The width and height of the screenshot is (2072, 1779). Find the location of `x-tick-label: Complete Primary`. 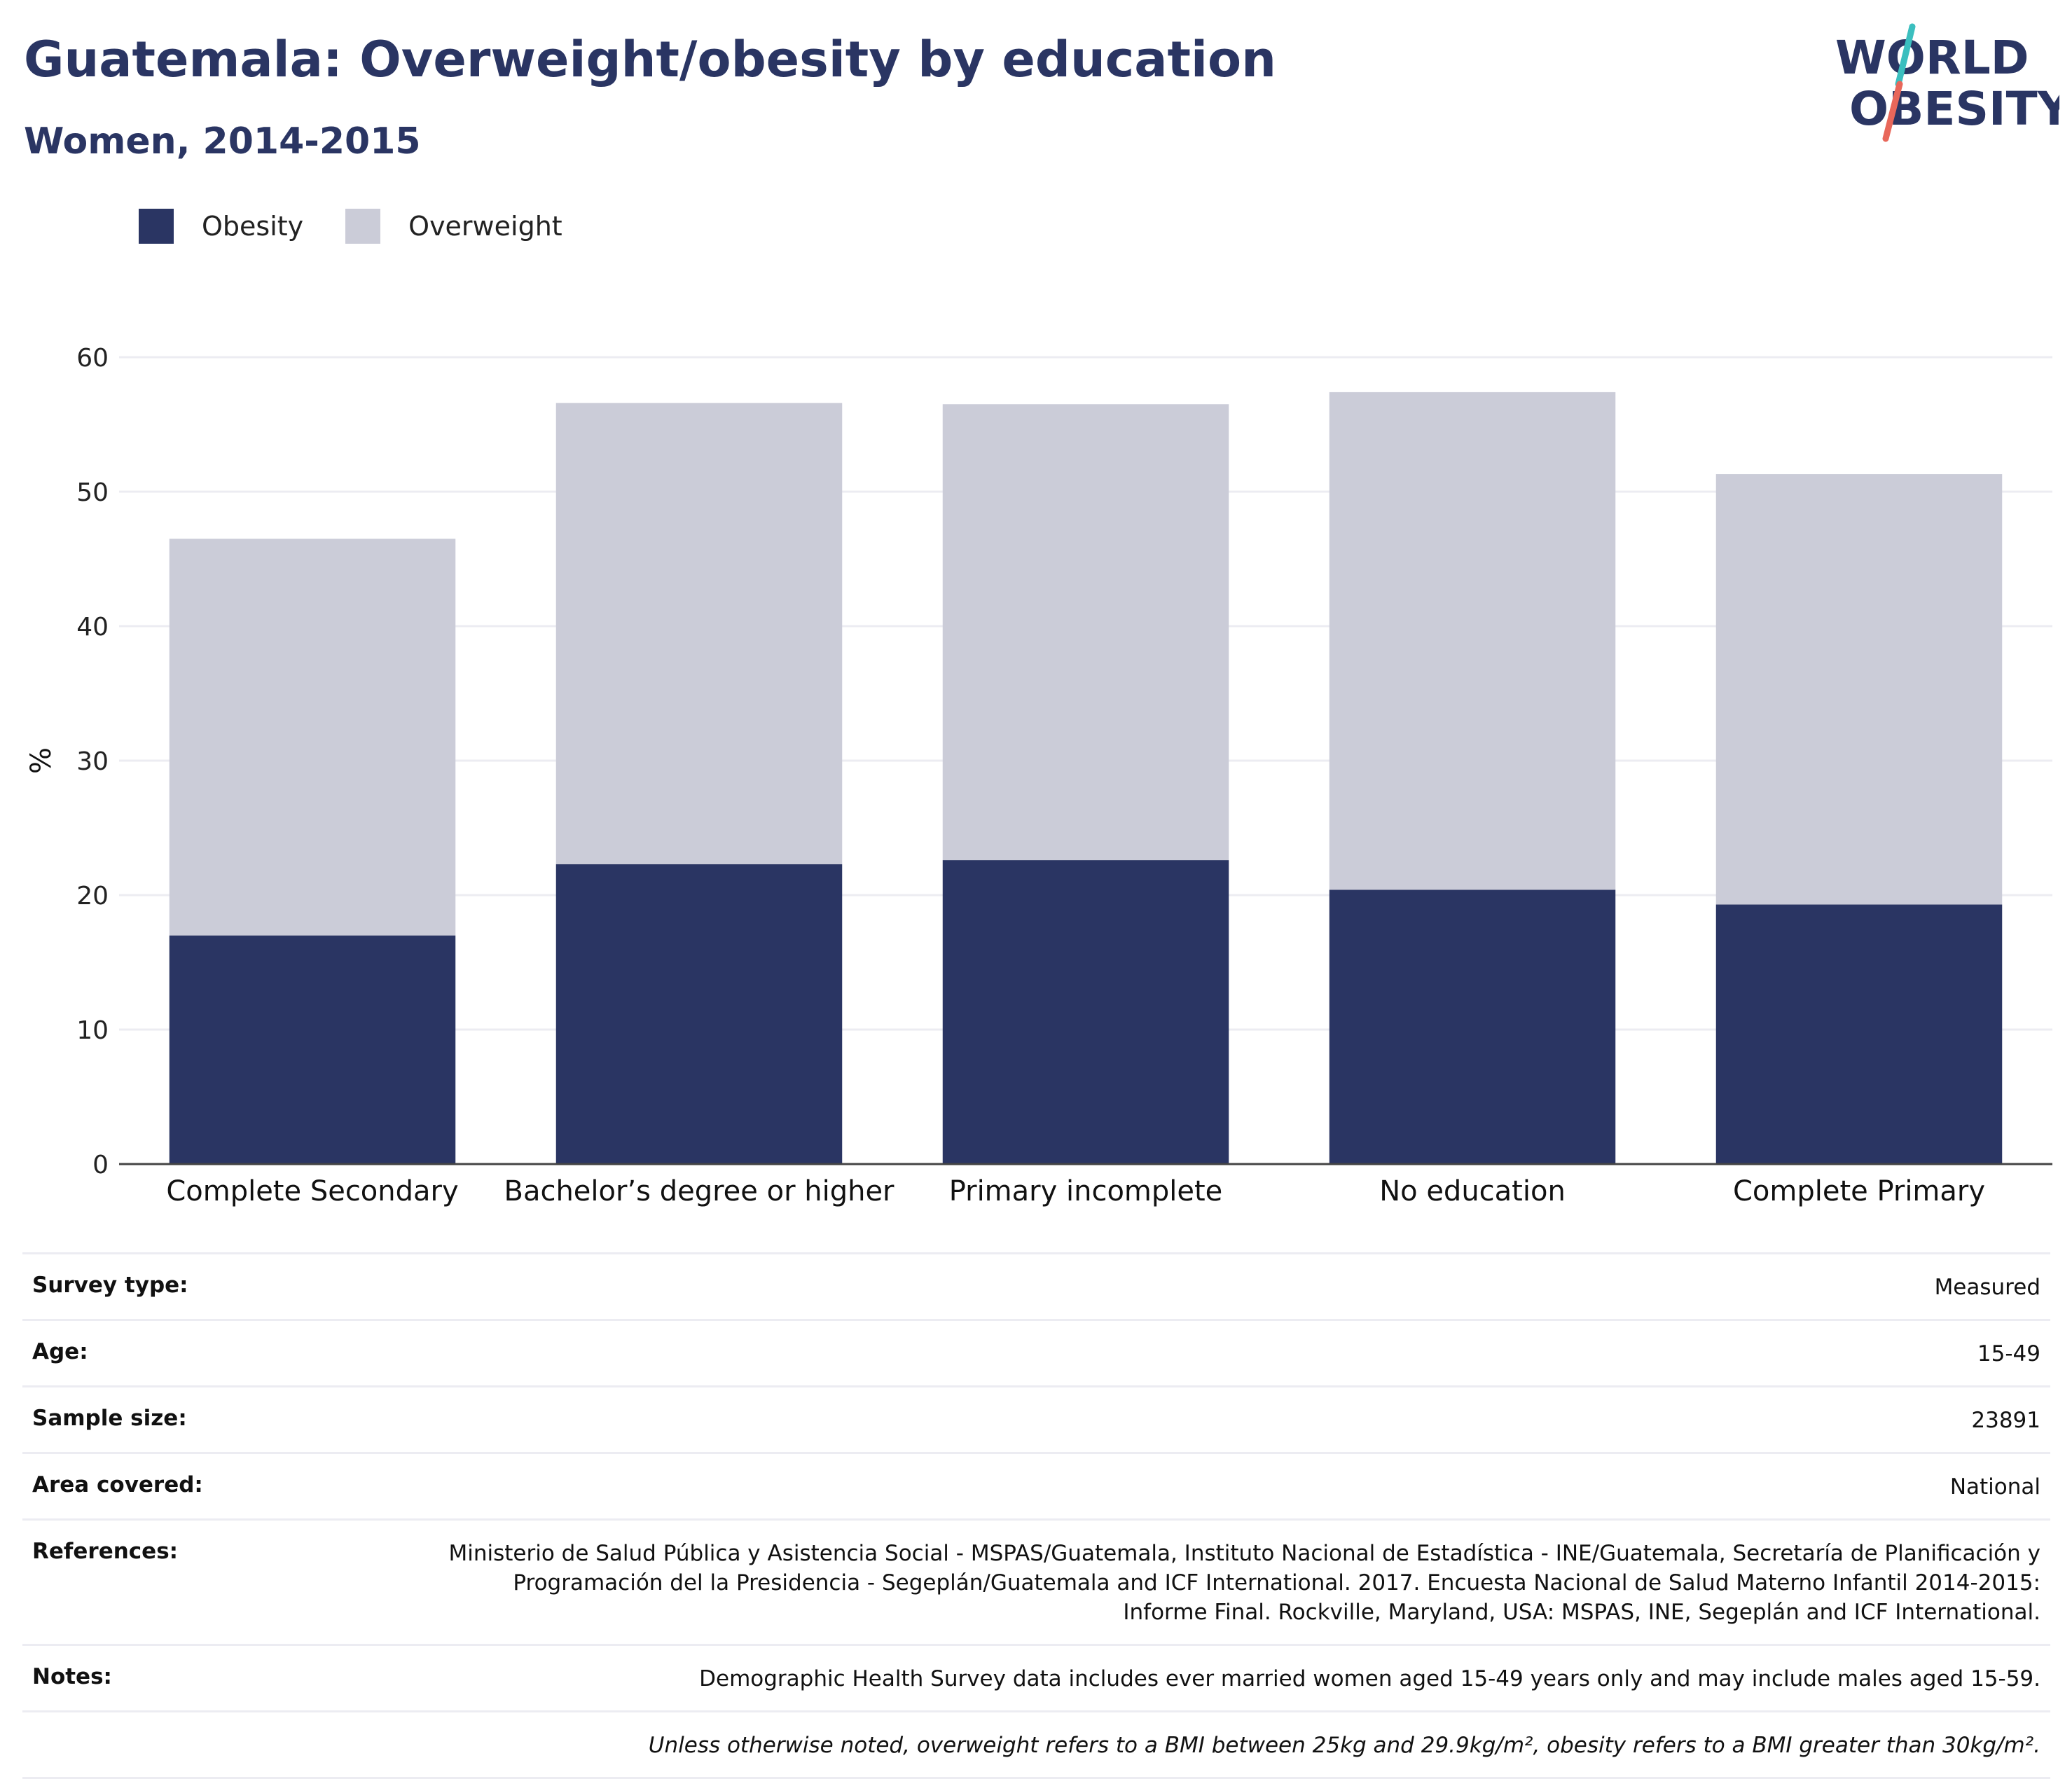

x-tick-label: Complete Primary is located at coordinates (1859, 1191).